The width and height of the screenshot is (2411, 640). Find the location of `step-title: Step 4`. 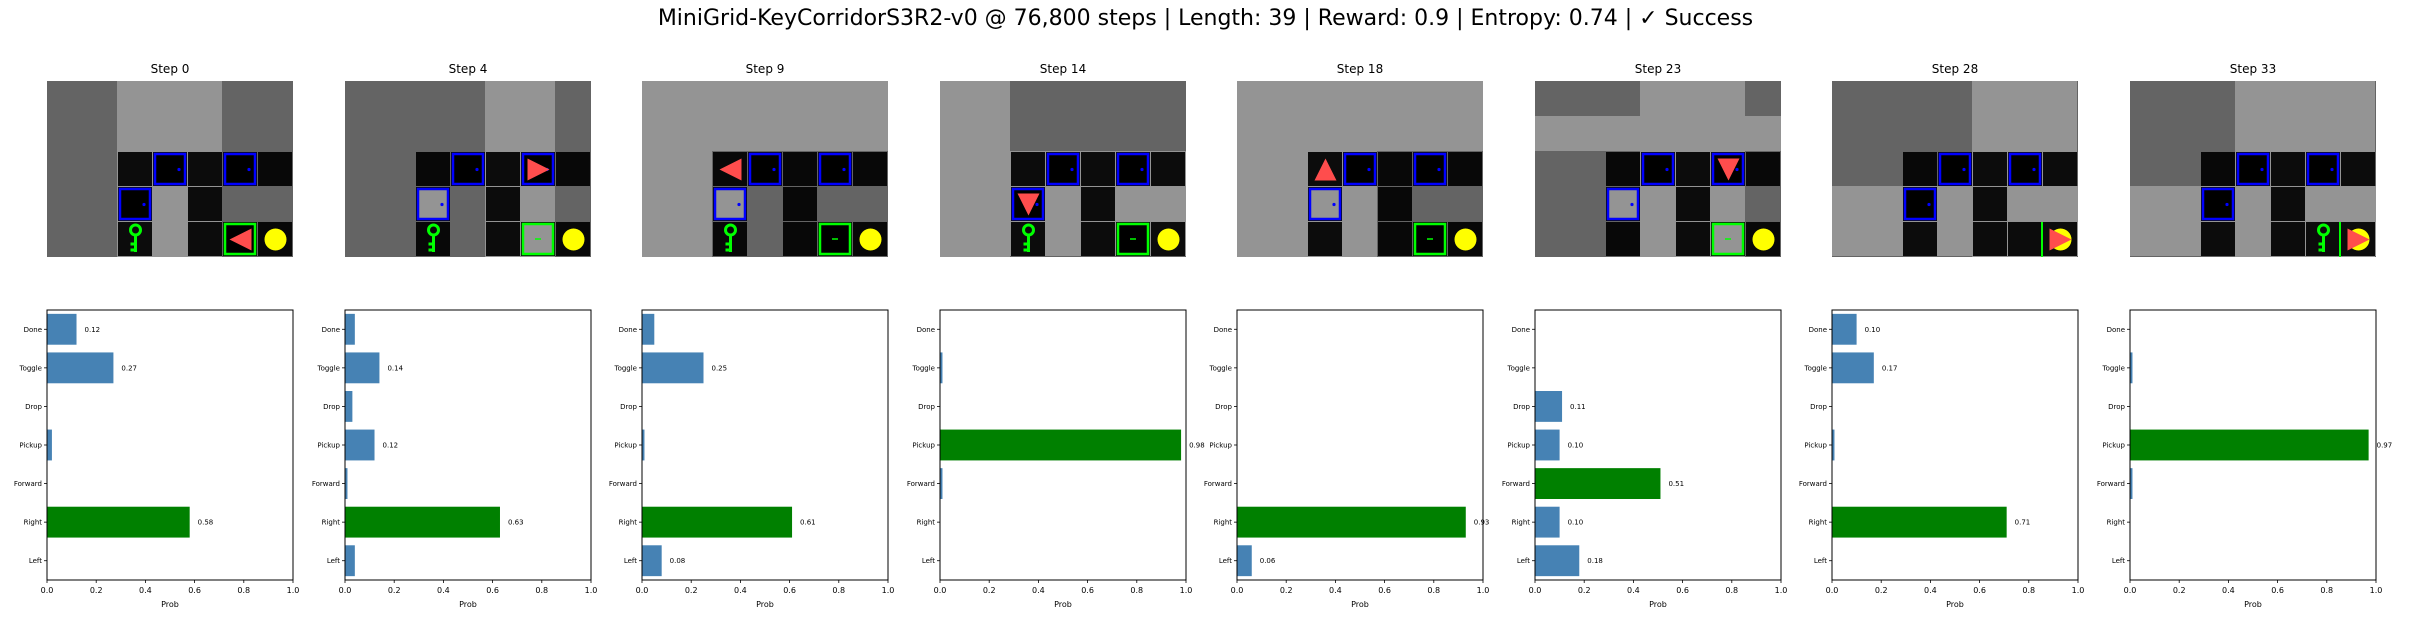

step-title: Step 4 is located at coordinates (468, 69).